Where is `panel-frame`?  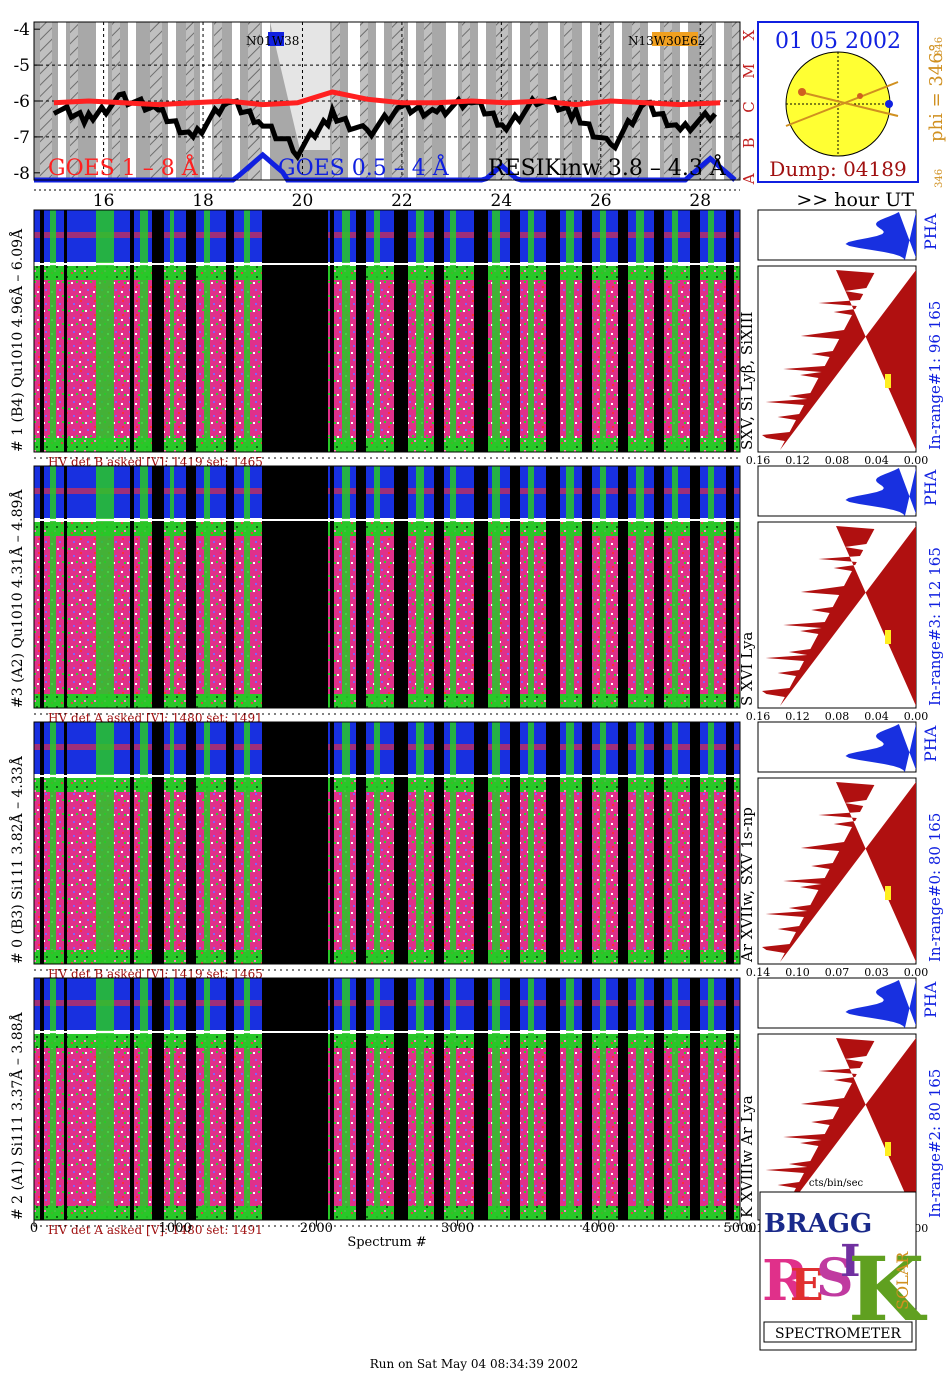
panel-frame is located at coordinates (387, 331).